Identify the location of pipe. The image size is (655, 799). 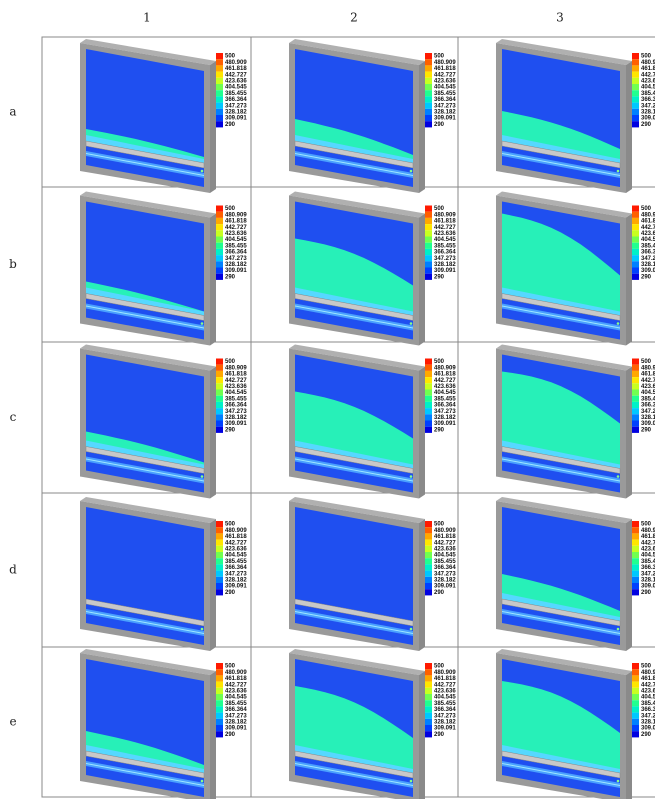
(561, 612).